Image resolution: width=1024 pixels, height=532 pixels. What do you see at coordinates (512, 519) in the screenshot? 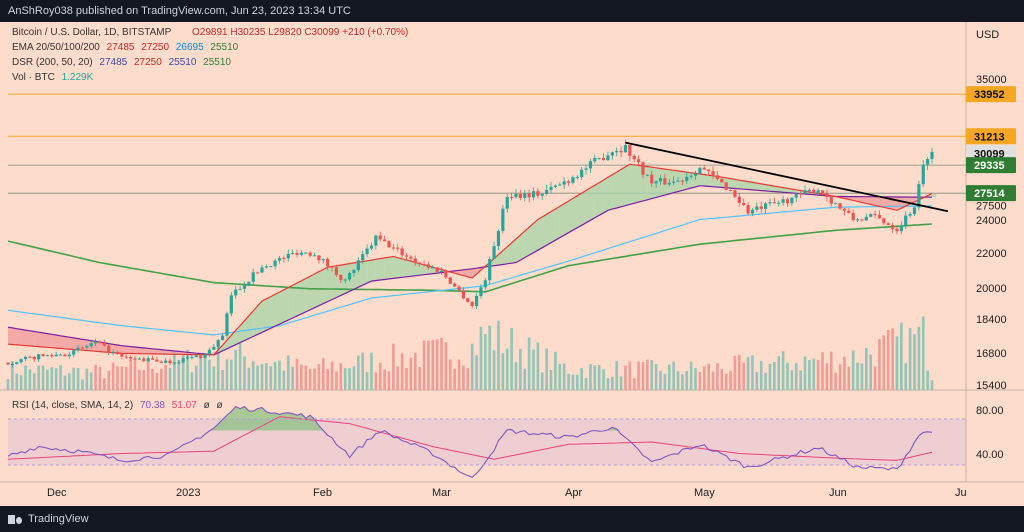
I see `footer-bar: TradingView` at bounding box center [512, 519].